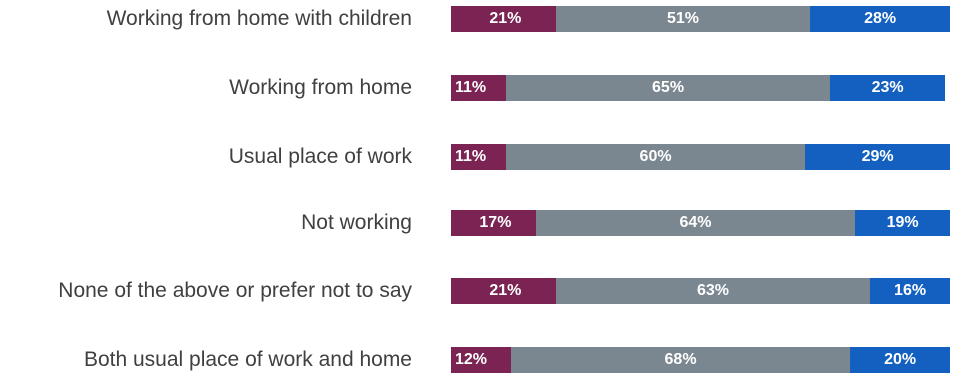 The height and width of the screenshot is (373, 964). Describe the element at coordinates (471, 359) in the screenshot. I see `data-label: 12%` at that location.